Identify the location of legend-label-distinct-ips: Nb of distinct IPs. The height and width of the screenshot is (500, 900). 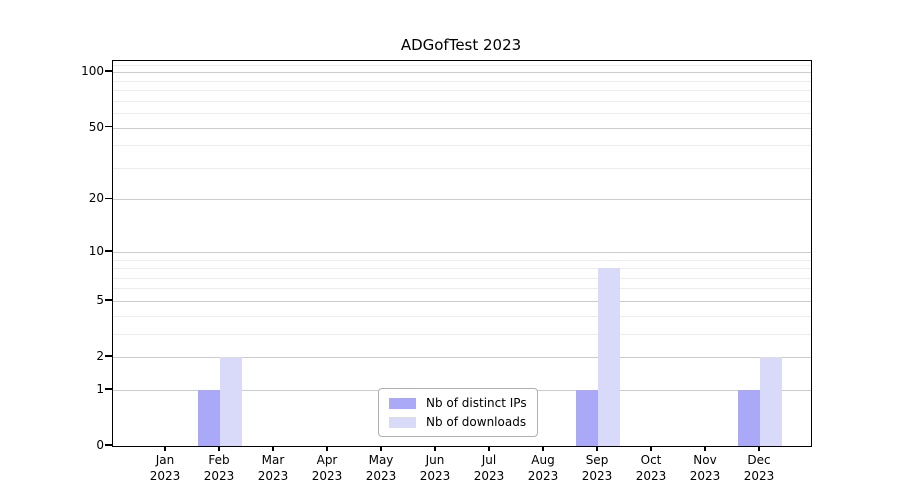
(476, 403).